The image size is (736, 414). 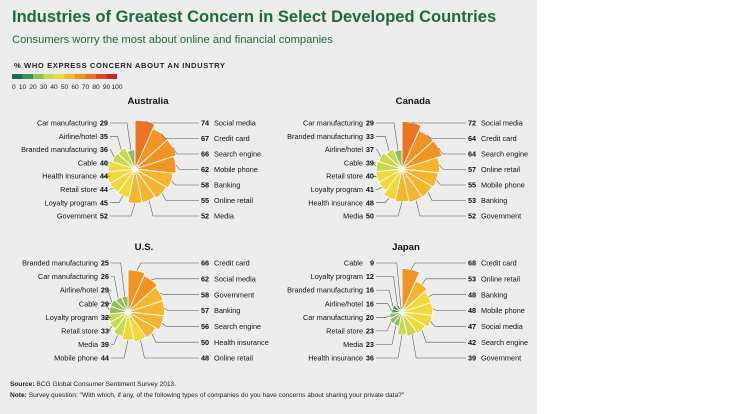 What do you see at coordinates (86, 87) in the screenshot?
I see `legend-tick-label: 70` at bounding box center [86, 87].